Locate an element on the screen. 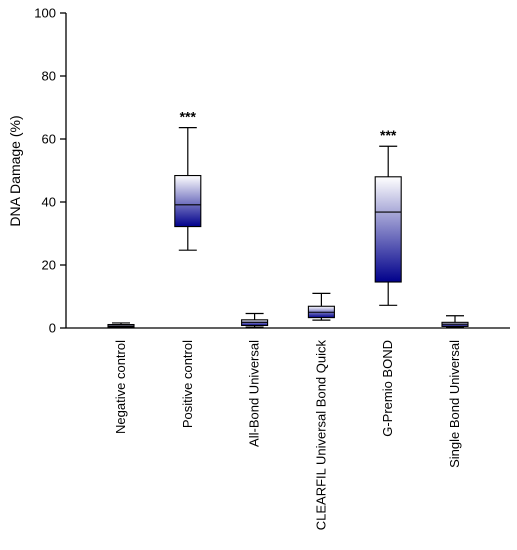 This screenshot has height=550, width=517. y-tick-label: 20 is located at coordinates (49, 265).